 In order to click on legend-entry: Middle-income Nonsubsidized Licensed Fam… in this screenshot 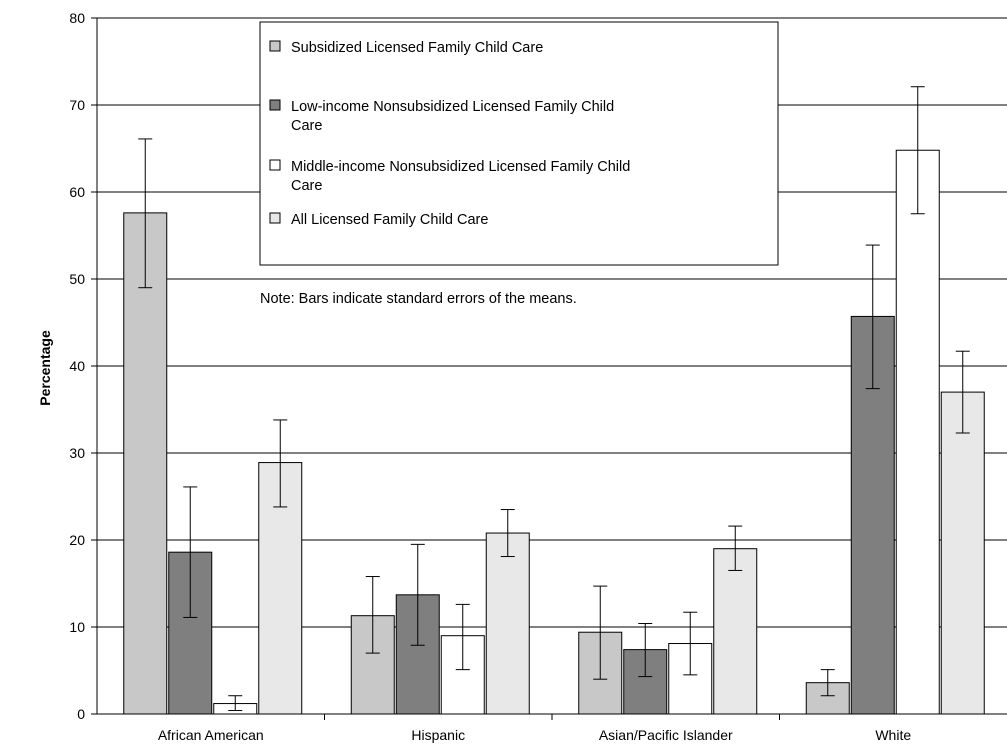, I will do `click(460, 176)`.